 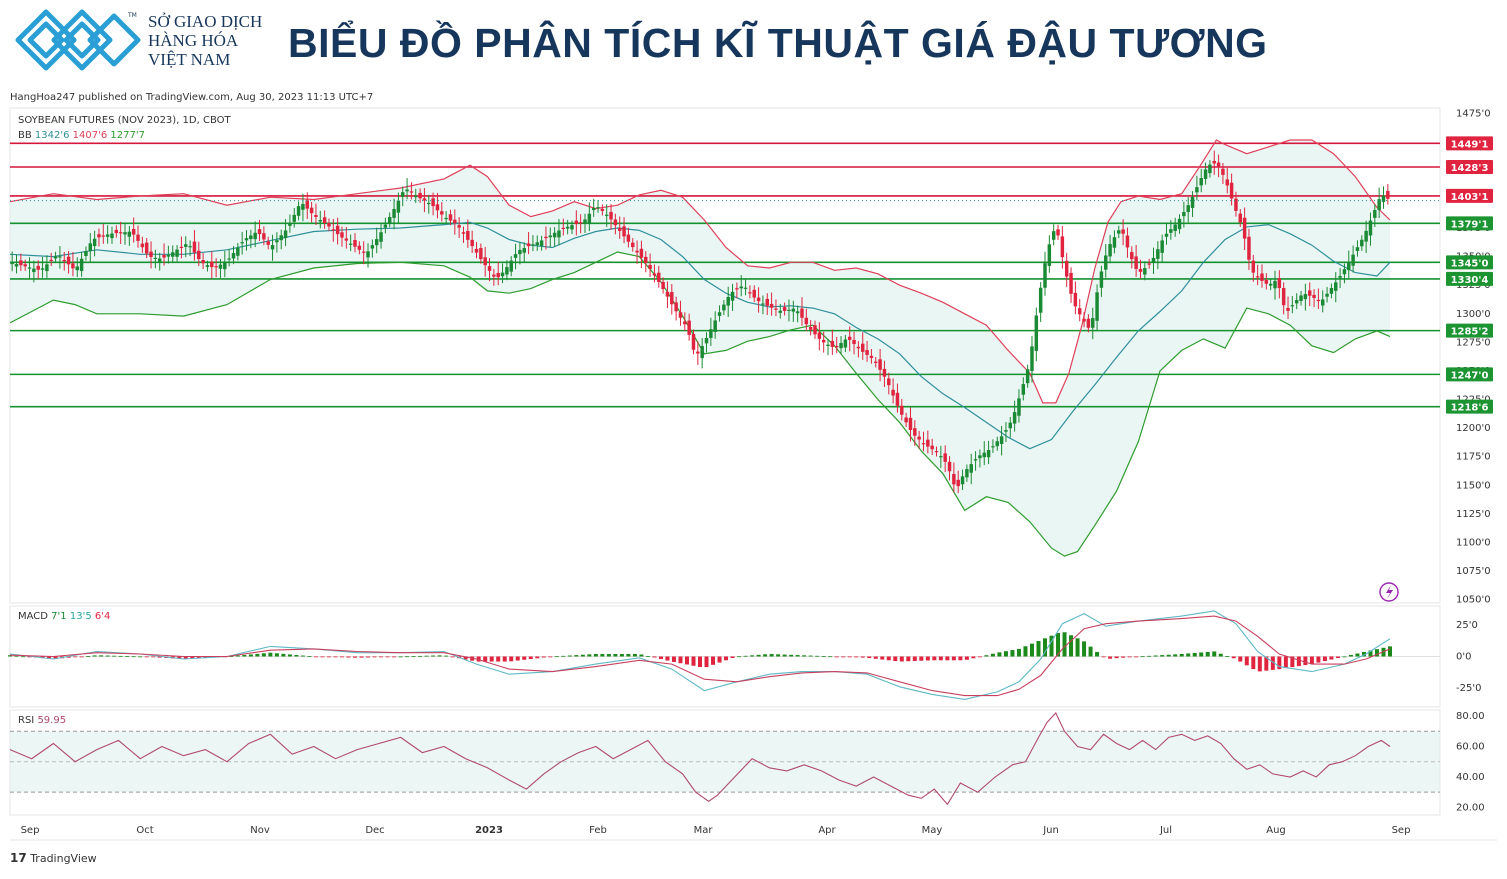 I want to click on support-label: 1285'2, so click(x=1470, y=332).